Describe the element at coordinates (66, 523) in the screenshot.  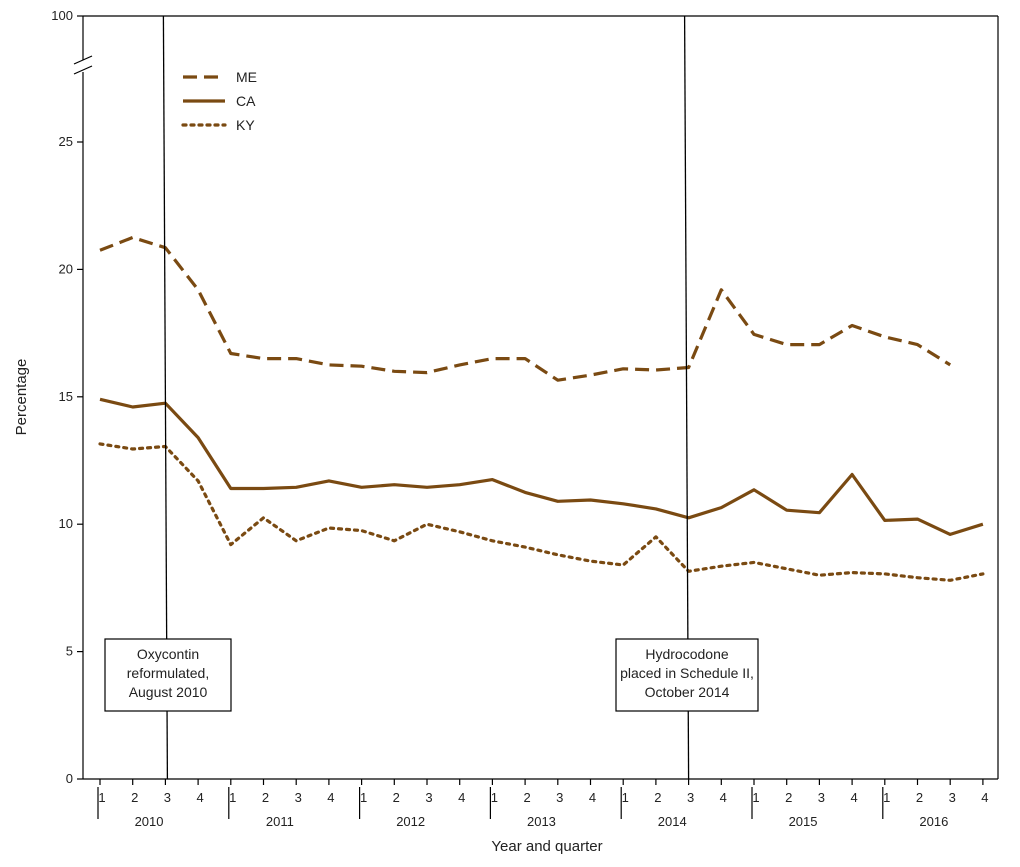
I see `y-tick-label: 10` at that location.